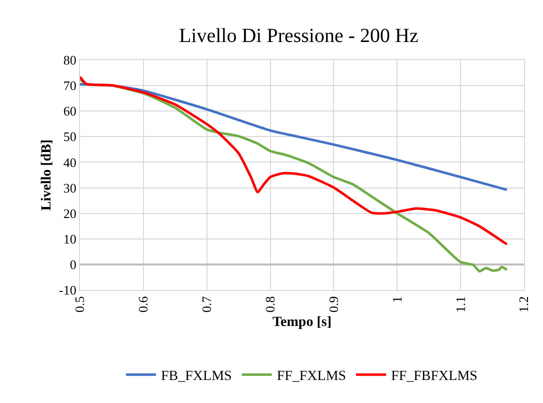 The image size is (543, 403). I want to click on y-tick-label: -10, so click(67, 290).